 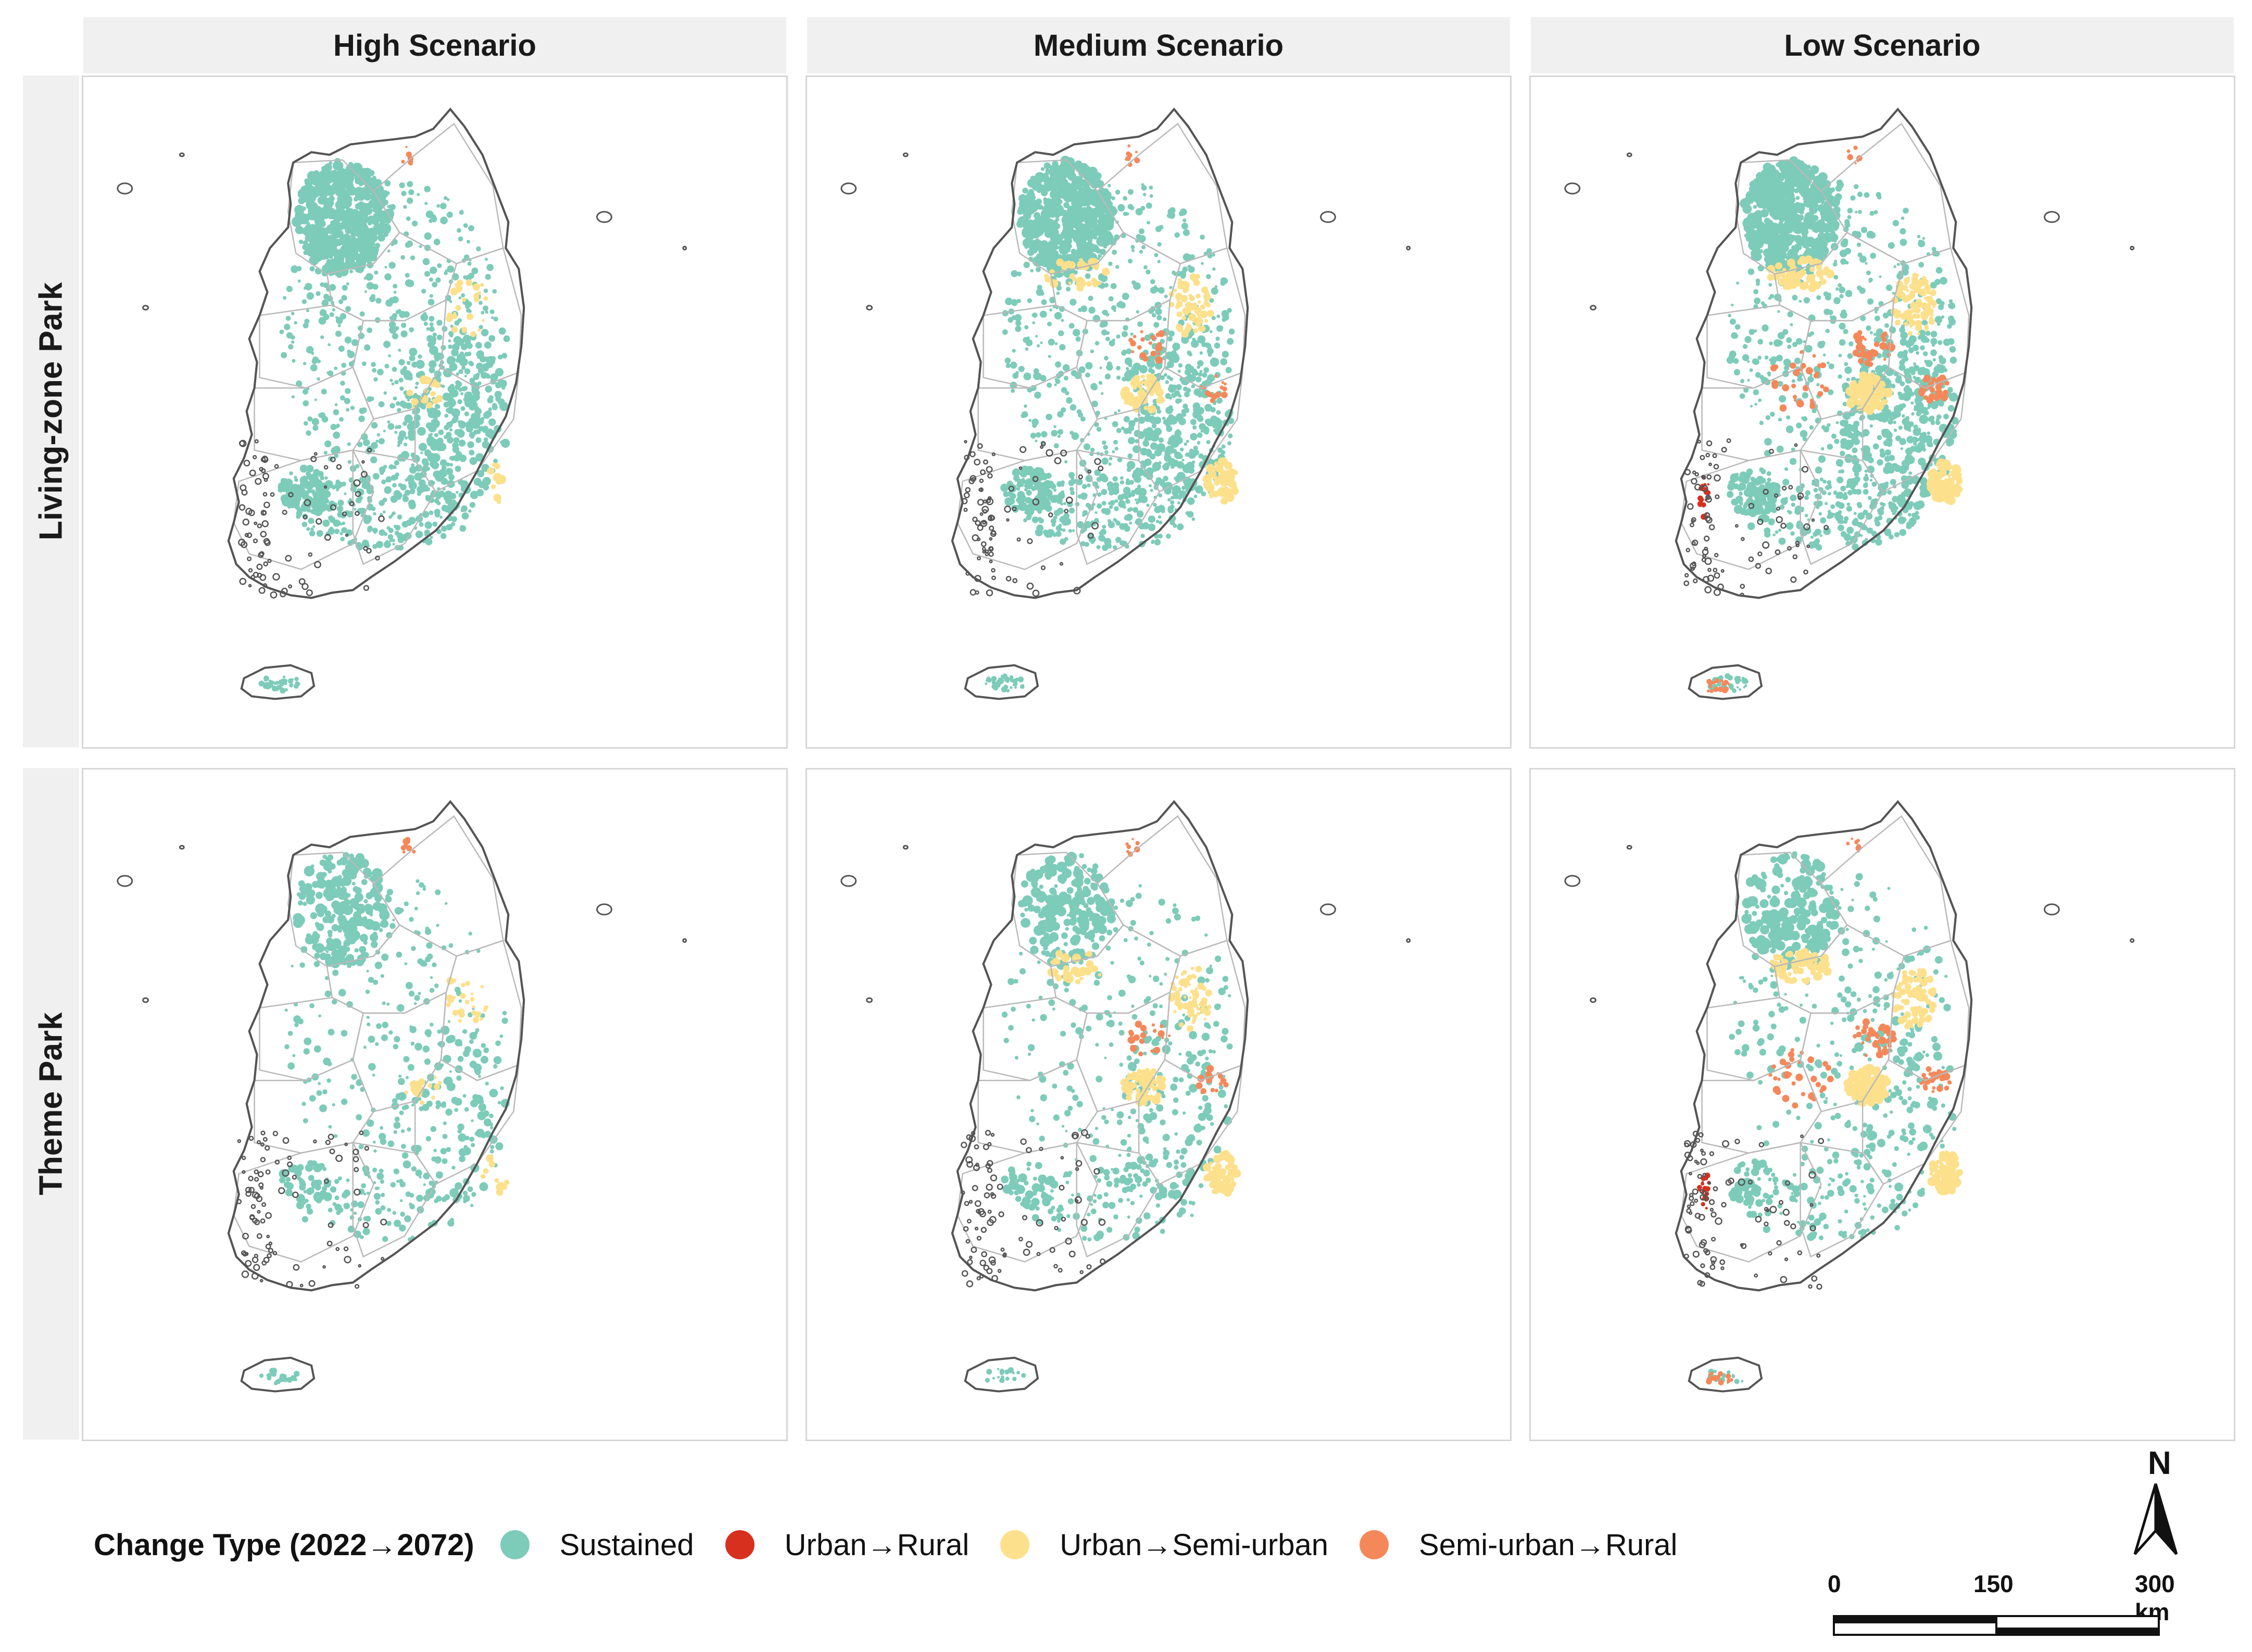 What do you see at coordinates (1158, 45) in the screenshot?
I see `column-header-medium: Medium Scenario` at bounding box center [1158, 45].